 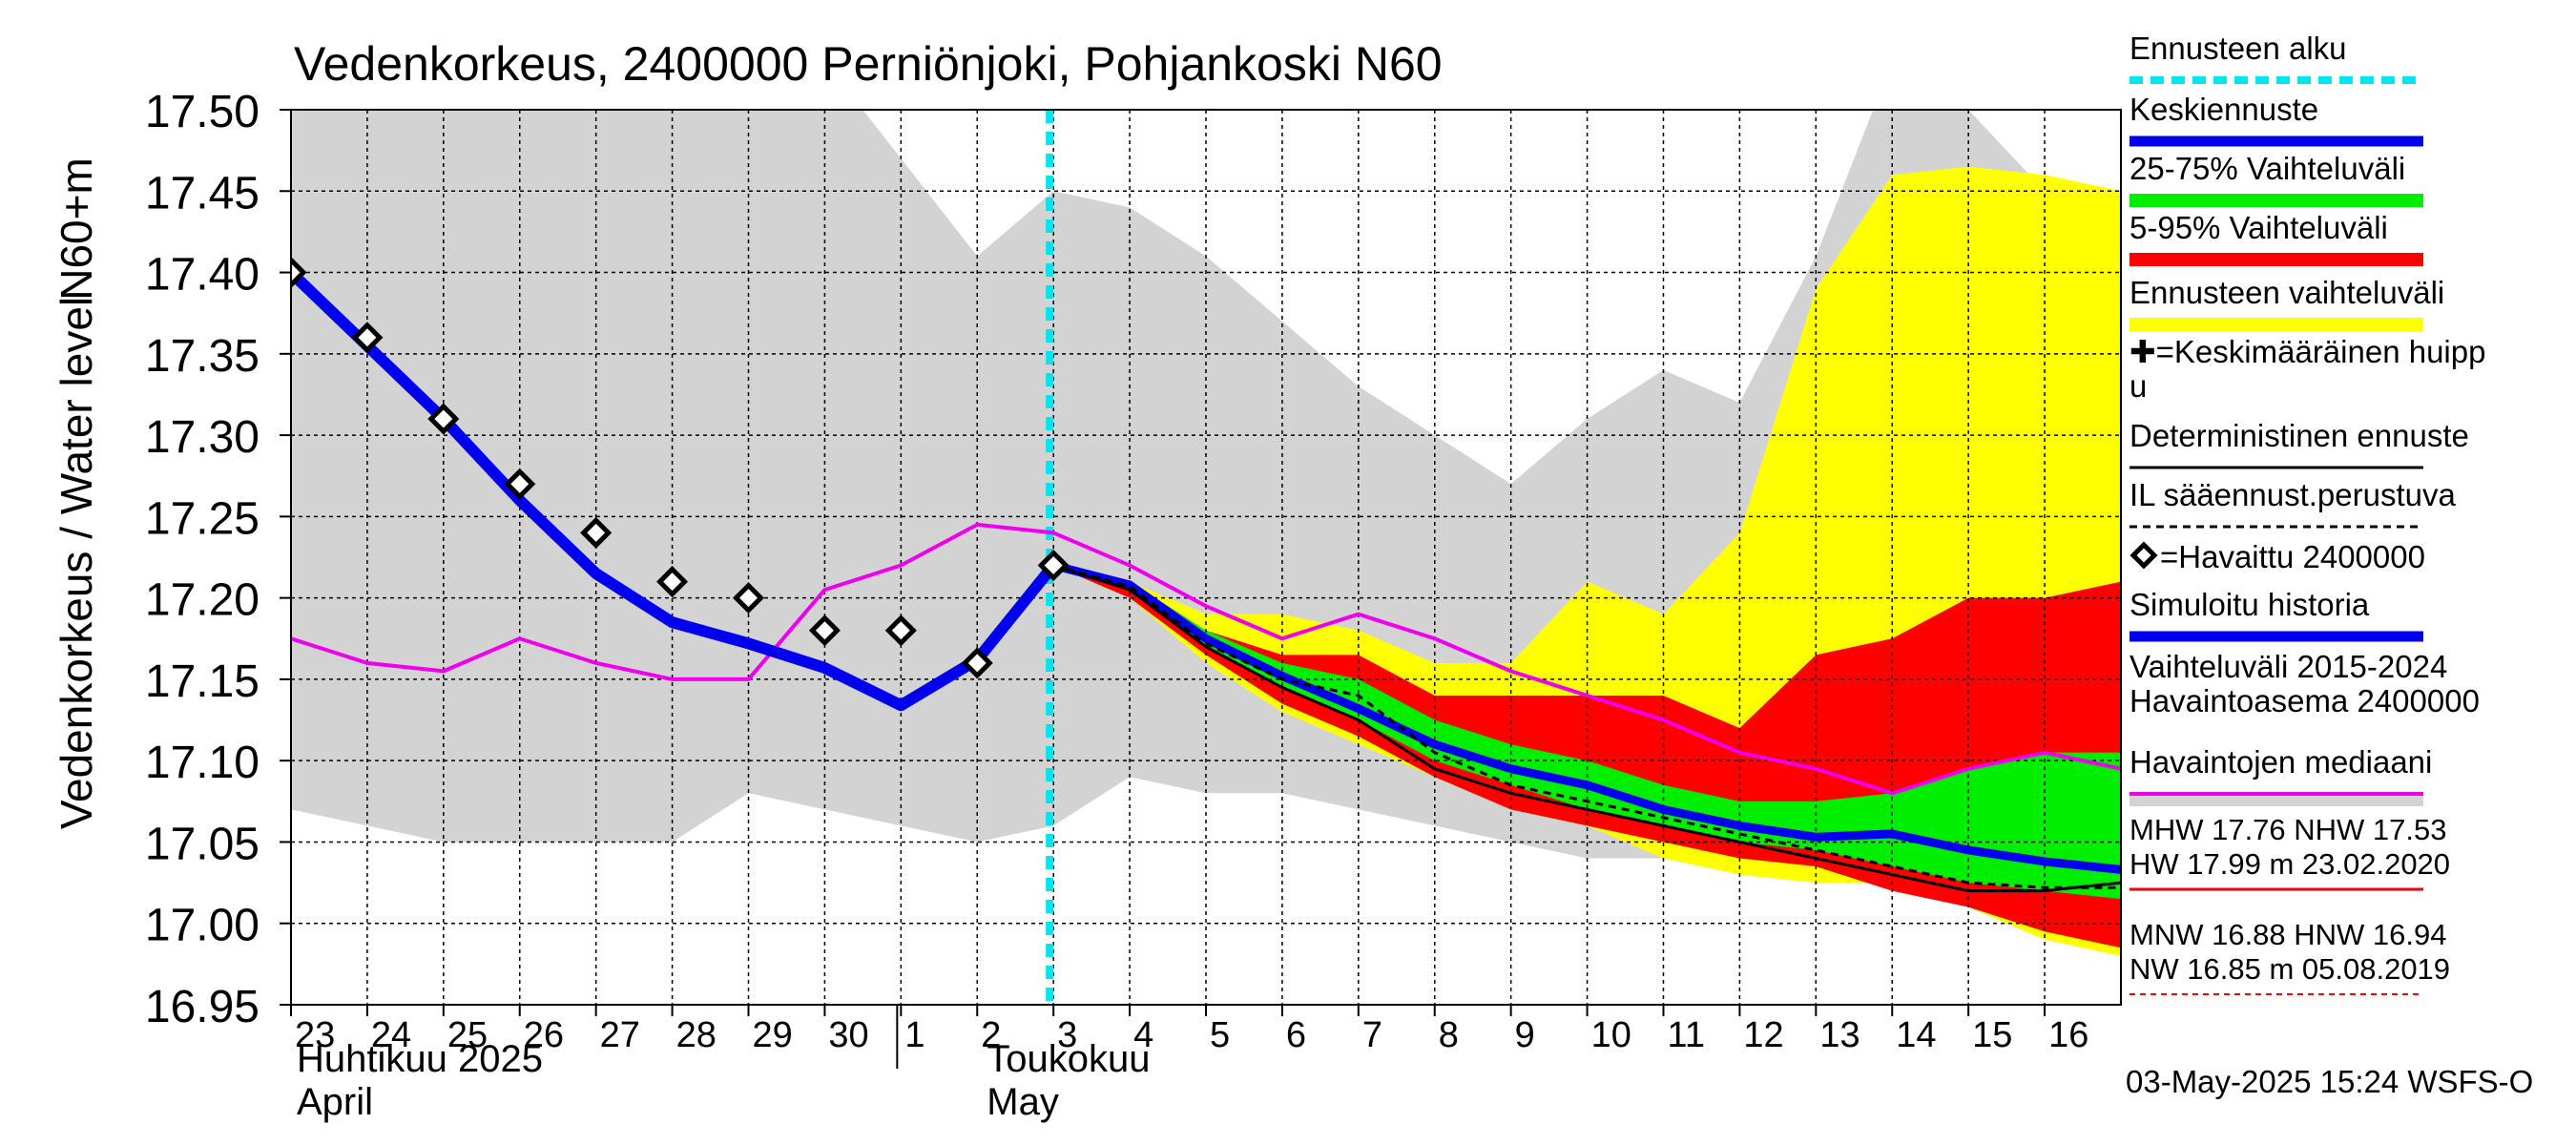 I want to click on x-tick-label: 2, so click(x=991, y=1035).